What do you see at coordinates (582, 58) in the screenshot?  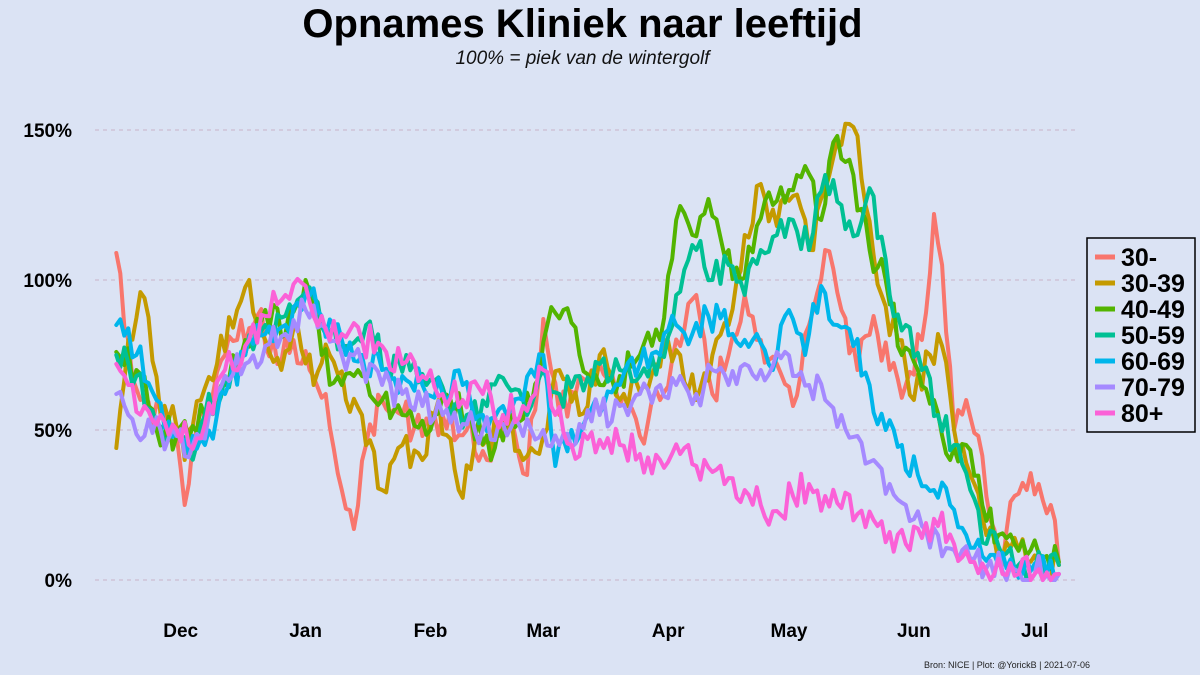 I see `chart-subtitle: 100% = piek van de wintergolf` at bounding box center [582, 58].